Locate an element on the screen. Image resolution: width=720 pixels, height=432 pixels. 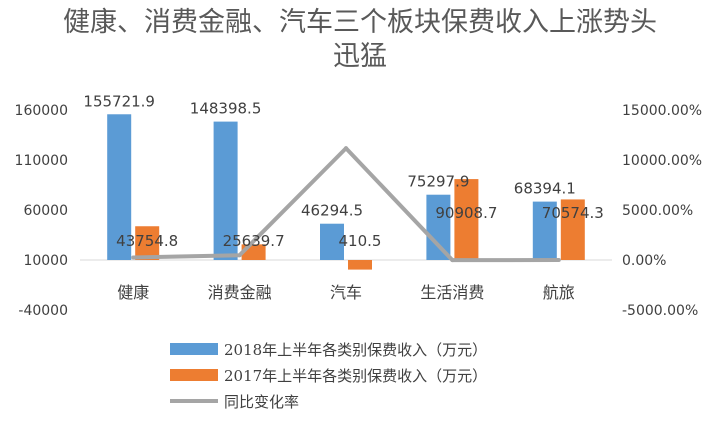
legend-label-2018: 2018年上半年各类别保费收入（万元） is located at coordinates (356, 349).